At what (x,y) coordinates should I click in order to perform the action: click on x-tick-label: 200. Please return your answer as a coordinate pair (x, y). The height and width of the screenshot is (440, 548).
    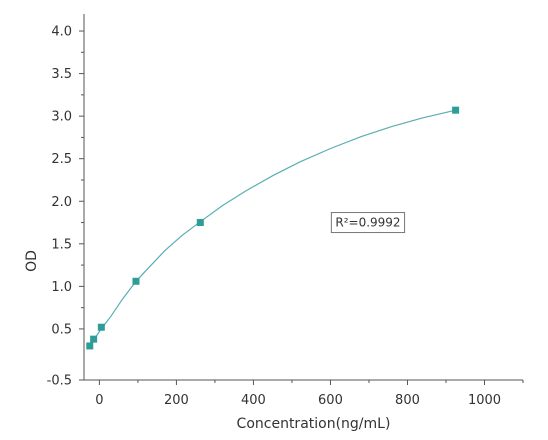
    Looking at the image, I should click on (176, 400).